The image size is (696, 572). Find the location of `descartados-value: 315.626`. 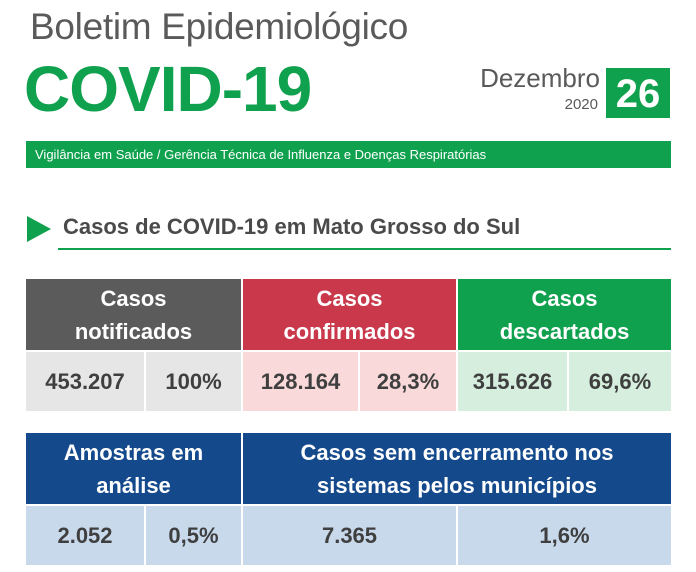

descartados-value: 315.626 is located at coordinates (512, 381).